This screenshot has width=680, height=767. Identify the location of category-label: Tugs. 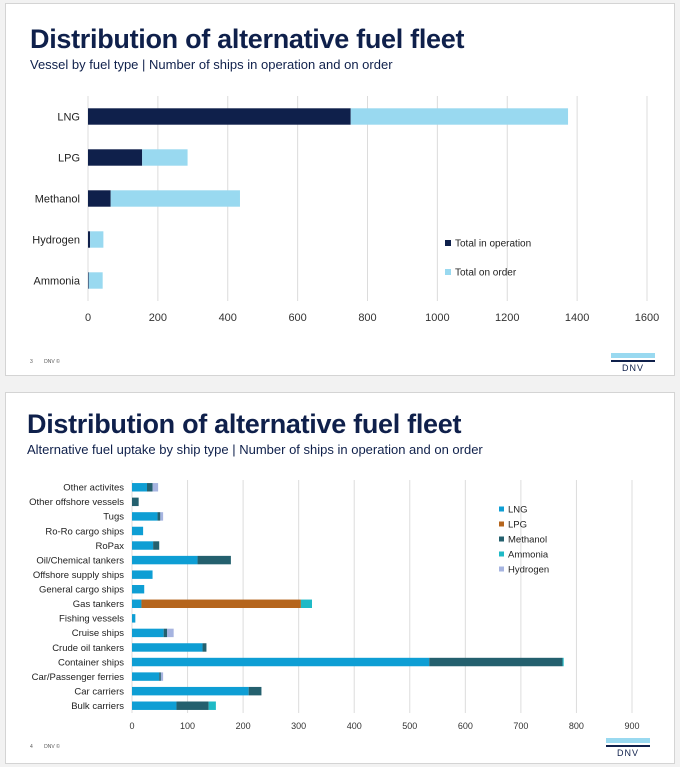
(113, 517).